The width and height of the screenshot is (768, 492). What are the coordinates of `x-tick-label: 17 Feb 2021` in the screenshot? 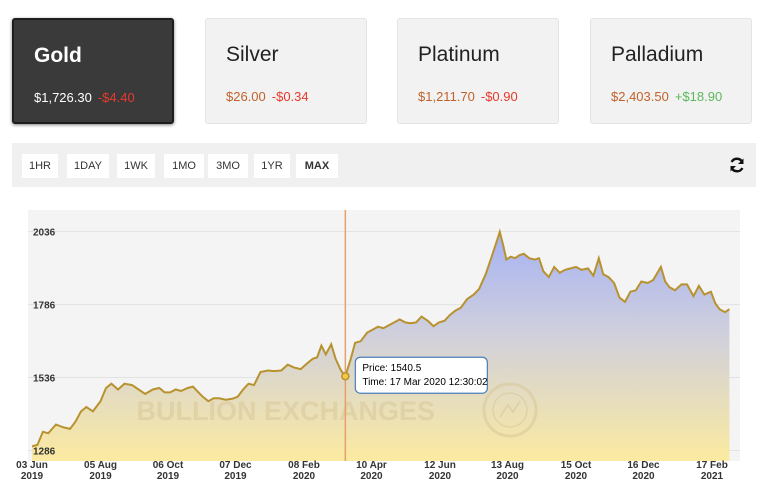 It's located at (712, 471).